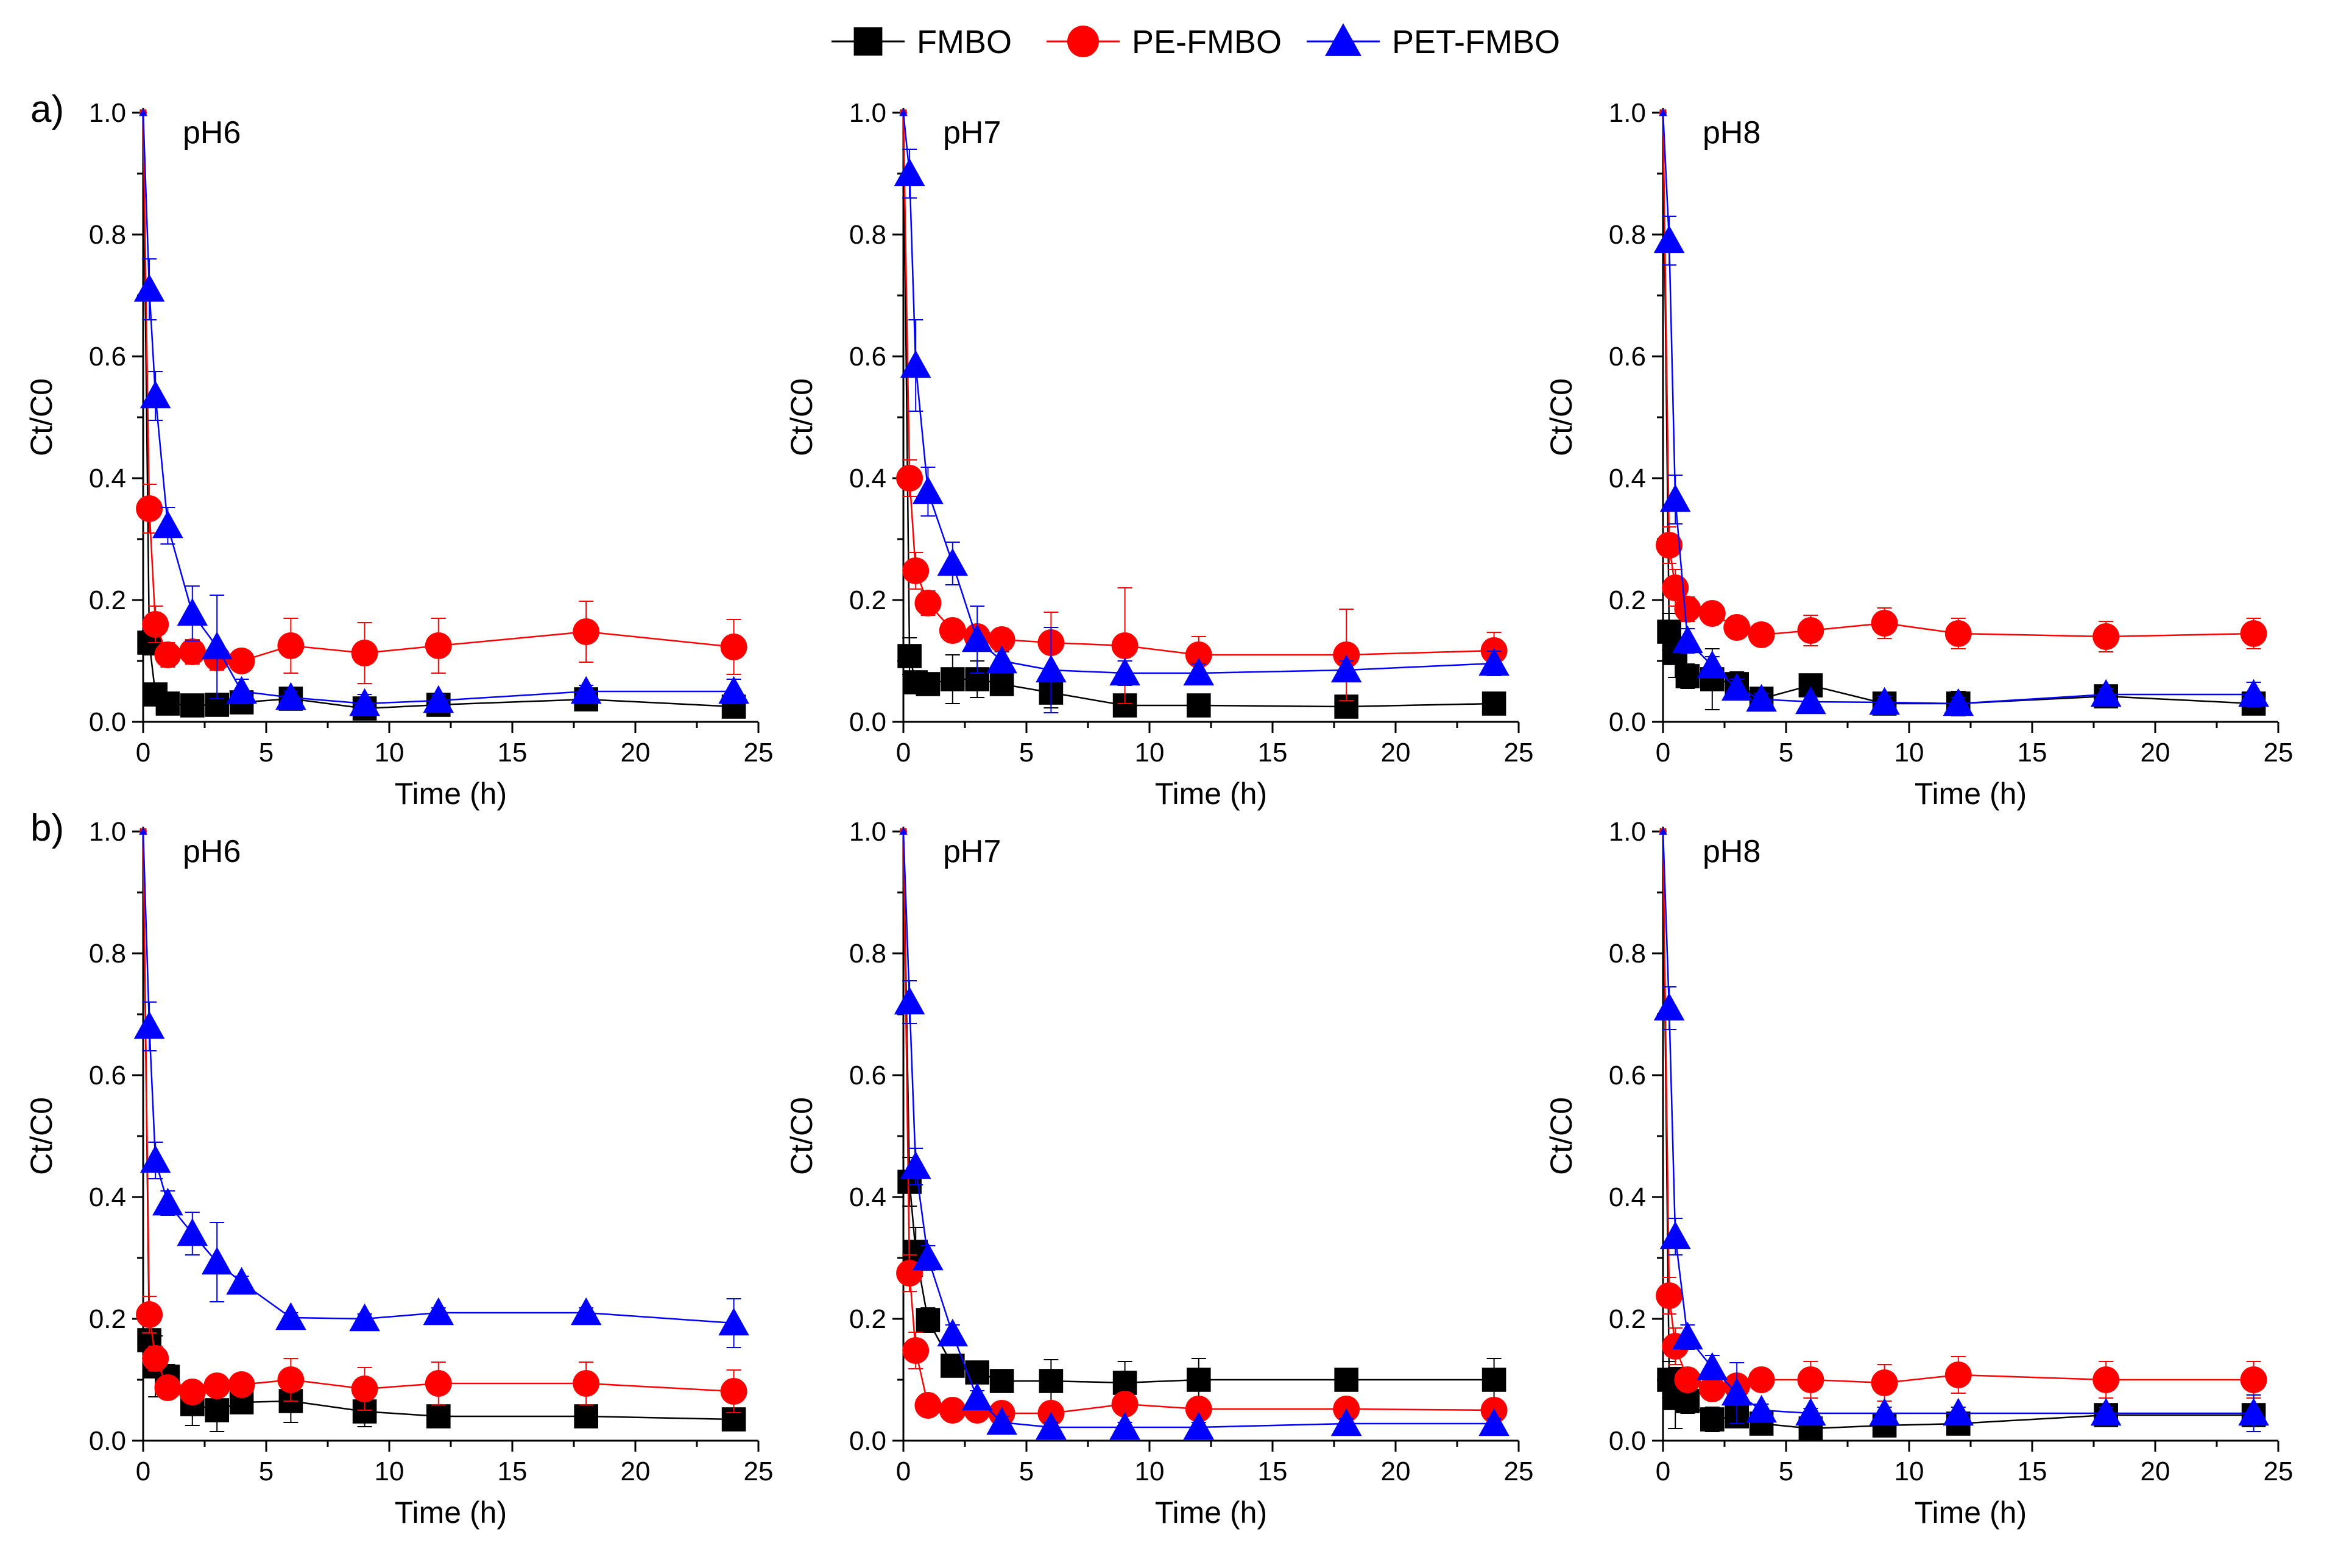 The height and width of the screenshot is (1568, 2327). Describe the element at coordinates (212, 132) in the screenshot. I see `panel-title: pH6` at that location.